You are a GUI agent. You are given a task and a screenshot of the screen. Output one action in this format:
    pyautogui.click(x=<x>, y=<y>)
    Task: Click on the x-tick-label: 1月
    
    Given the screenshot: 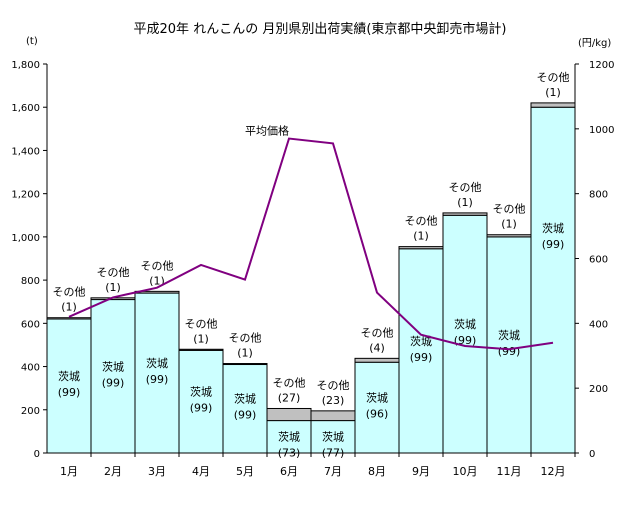 What is the action you would take?
    pyautogui.click(x=69, y=471)
    